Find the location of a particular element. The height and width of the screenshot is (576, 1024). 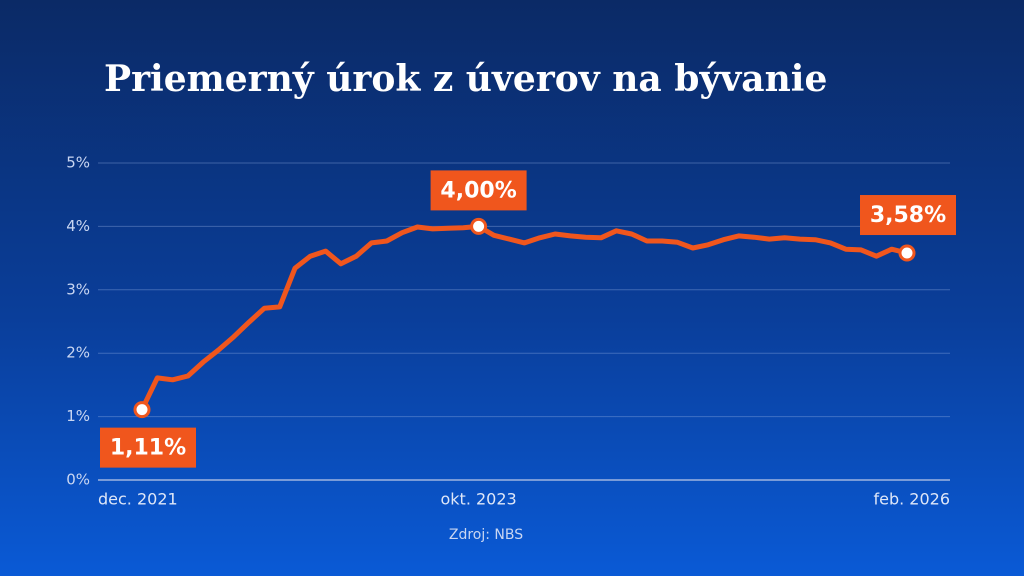

y-tick-label: 3% is located at coordinates (78, 289).